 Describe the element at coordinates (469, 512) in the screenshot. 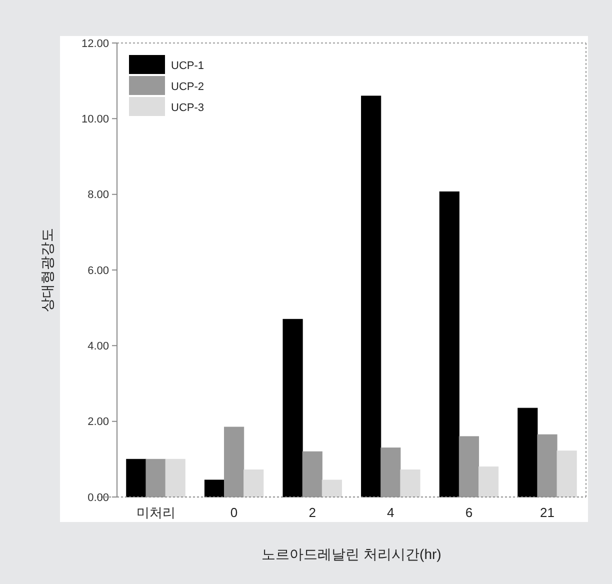

I see `x-tick-label: 6` at that location.